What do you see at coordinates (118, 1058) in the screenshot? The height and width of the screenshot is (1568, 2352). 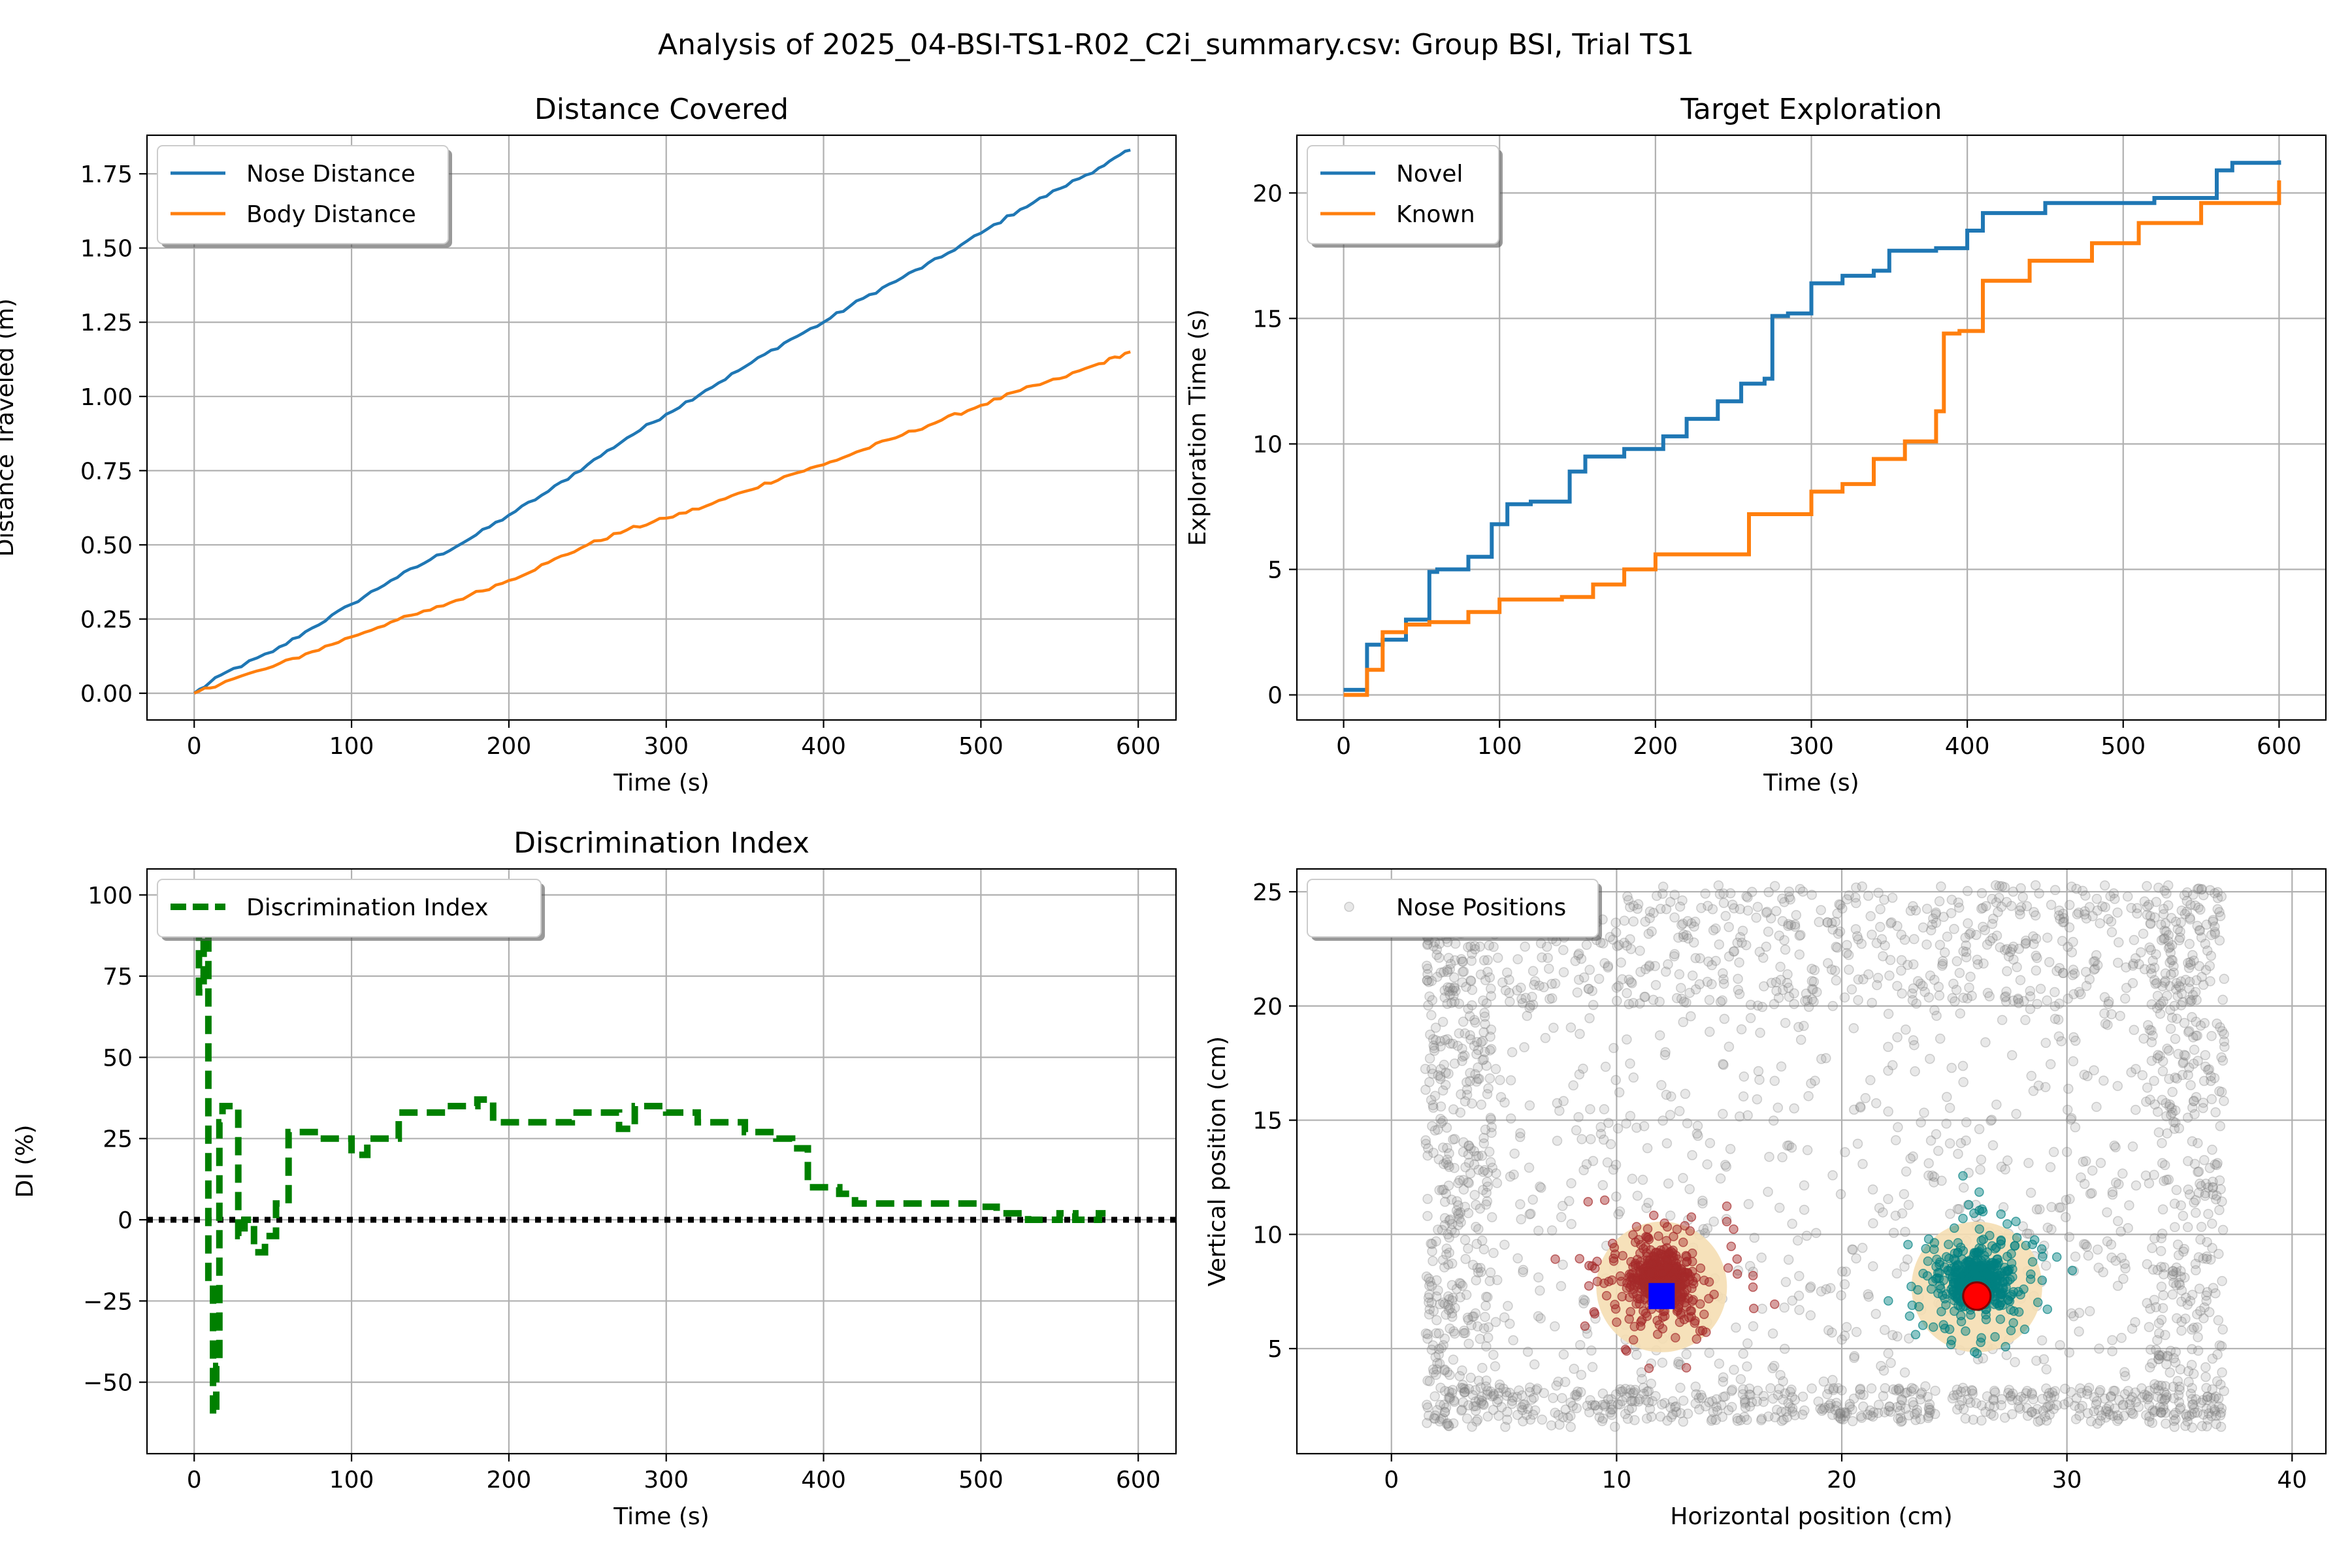 I see `y-tick-label: 50` at bounding box center [118, 1058].